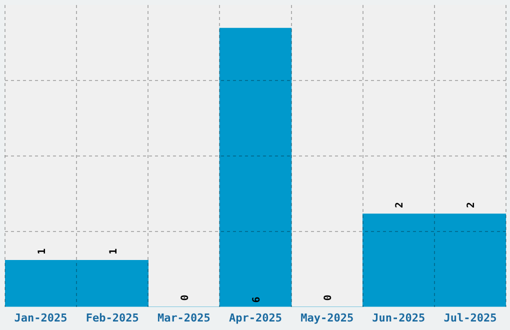 This screenshot has width=510, height=330. I want to click on x-tick-label: Mar-2025, so click(183, 317).